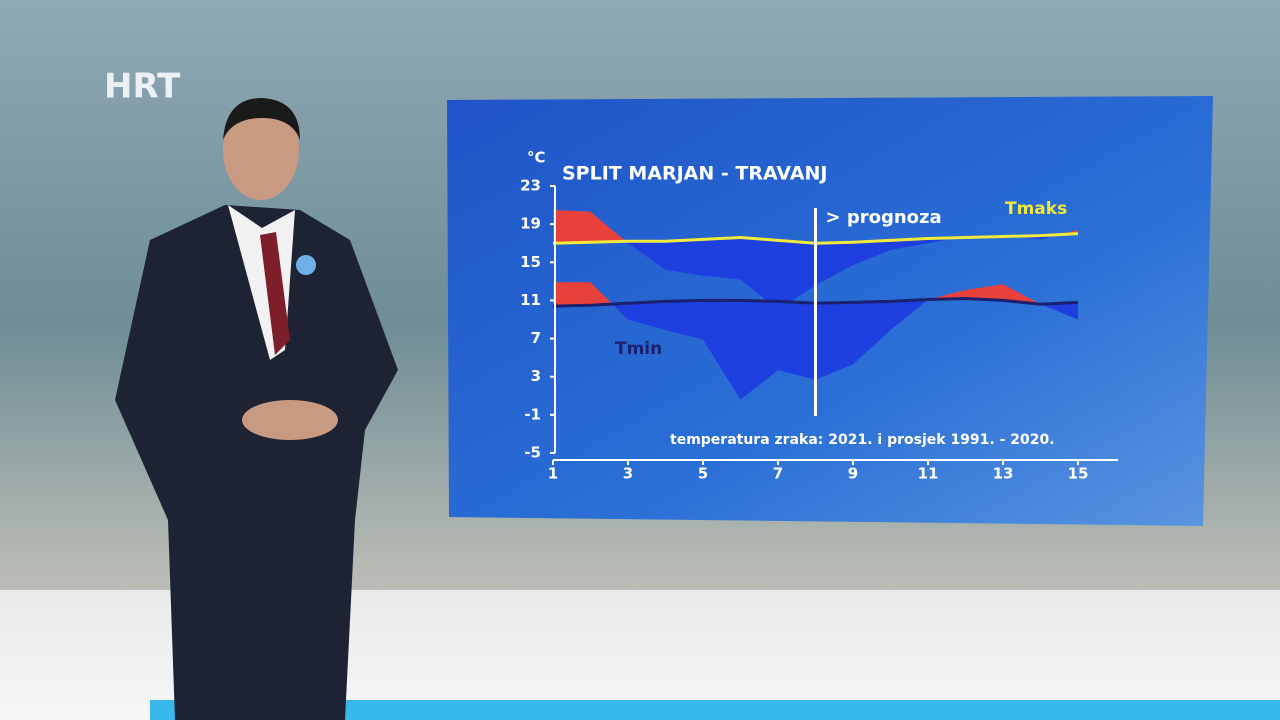  Describe the element at coordinates (553, 474) in the screenshot. I see `x-tick-label: 1` at that location.